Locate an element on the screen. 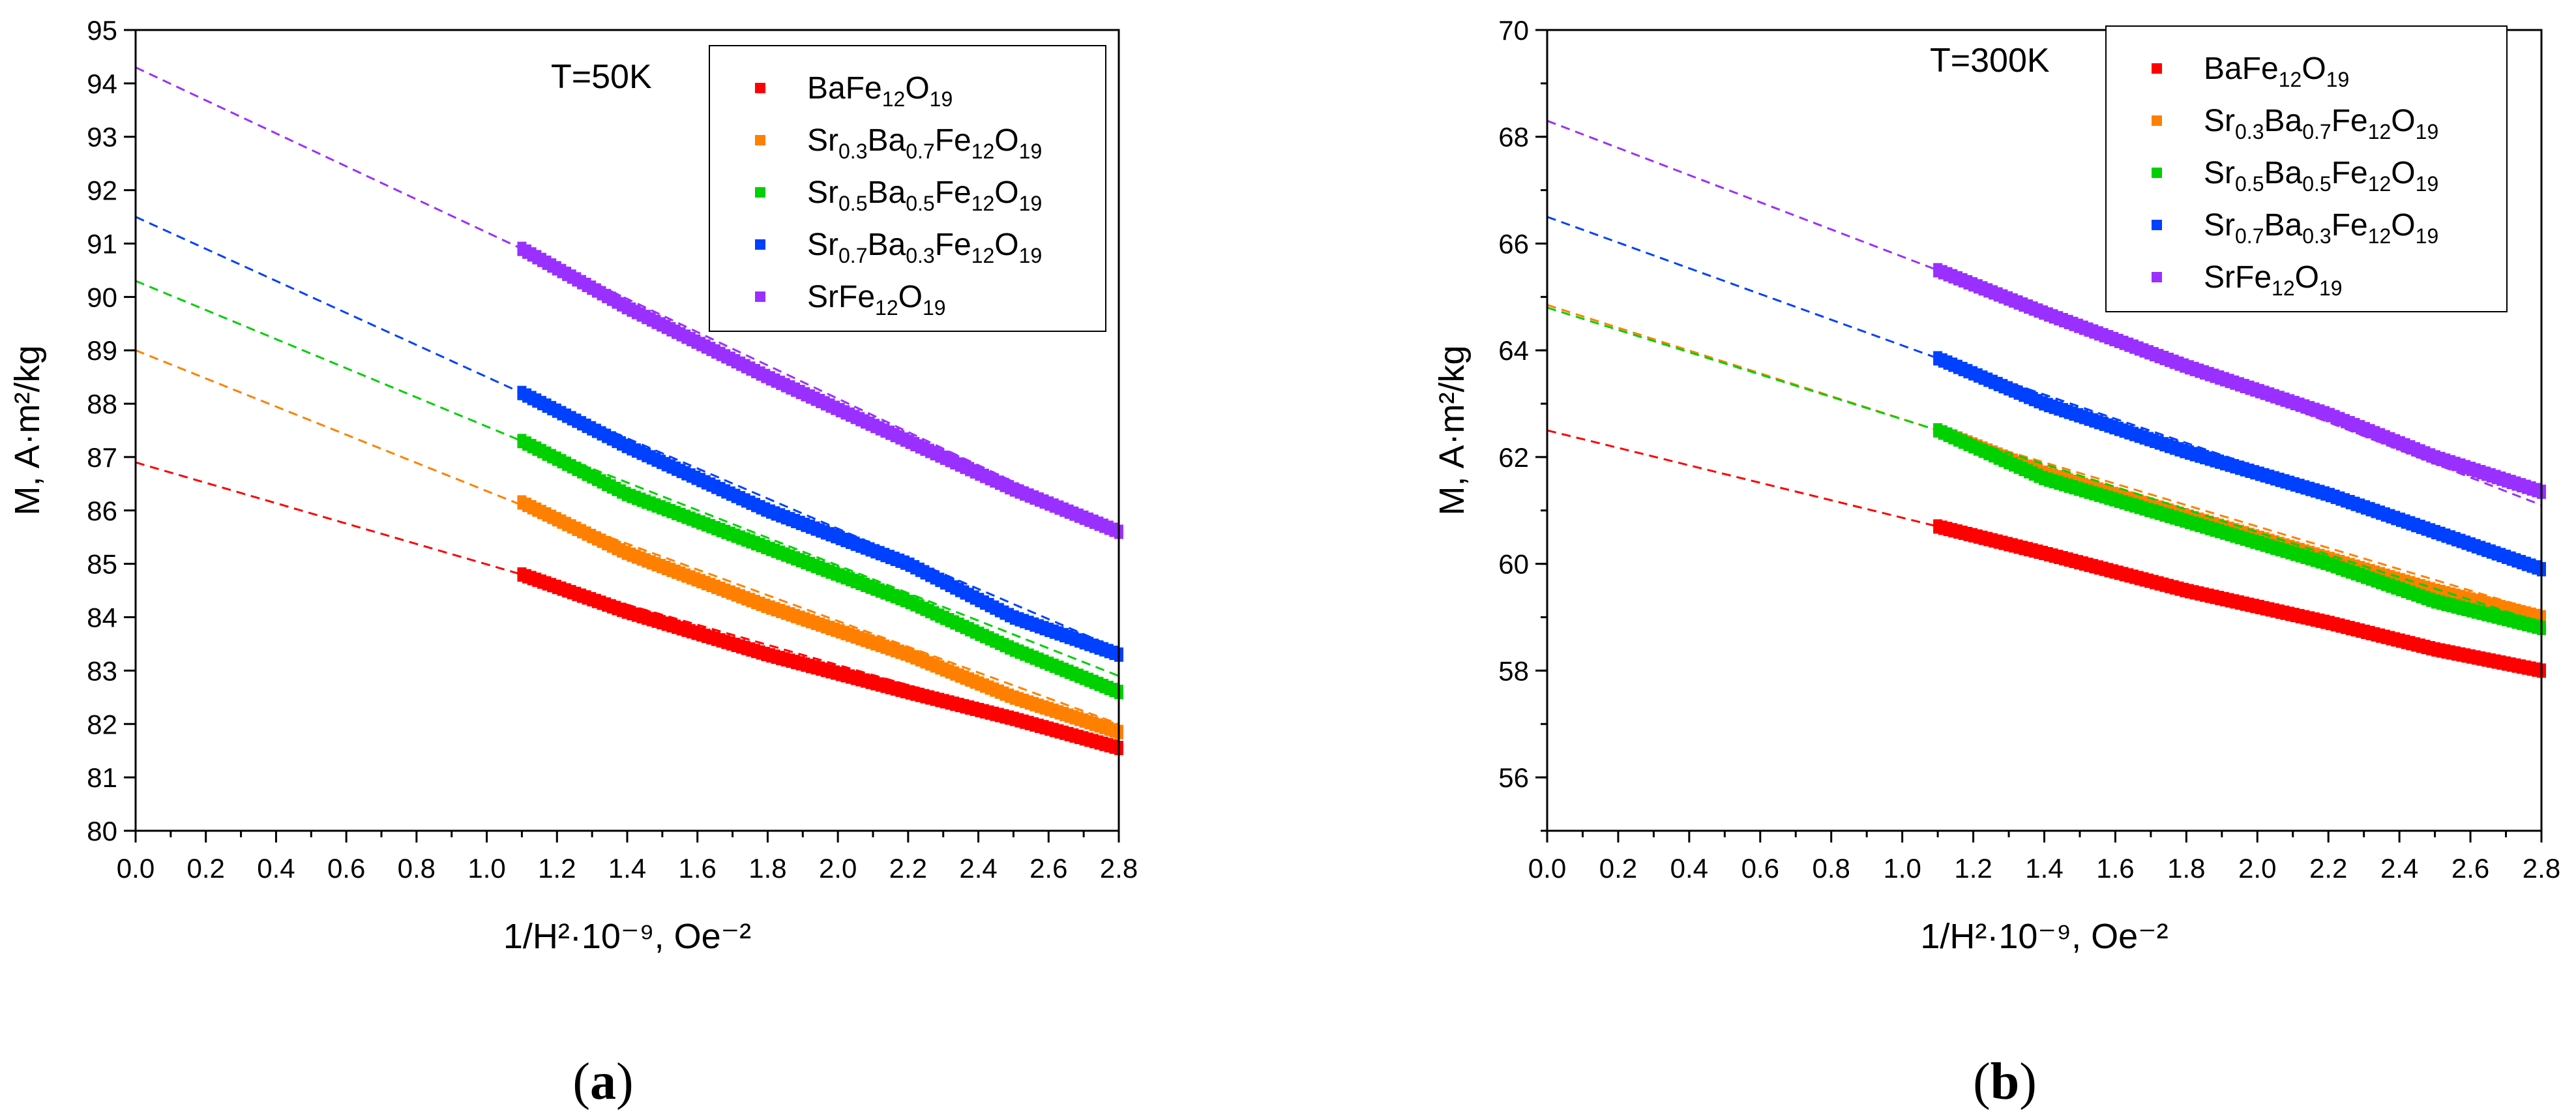 Image resolution: width=2576 pixels, height=1119 pixels. panel-a-legend-box is located at coordinates (907, 188).